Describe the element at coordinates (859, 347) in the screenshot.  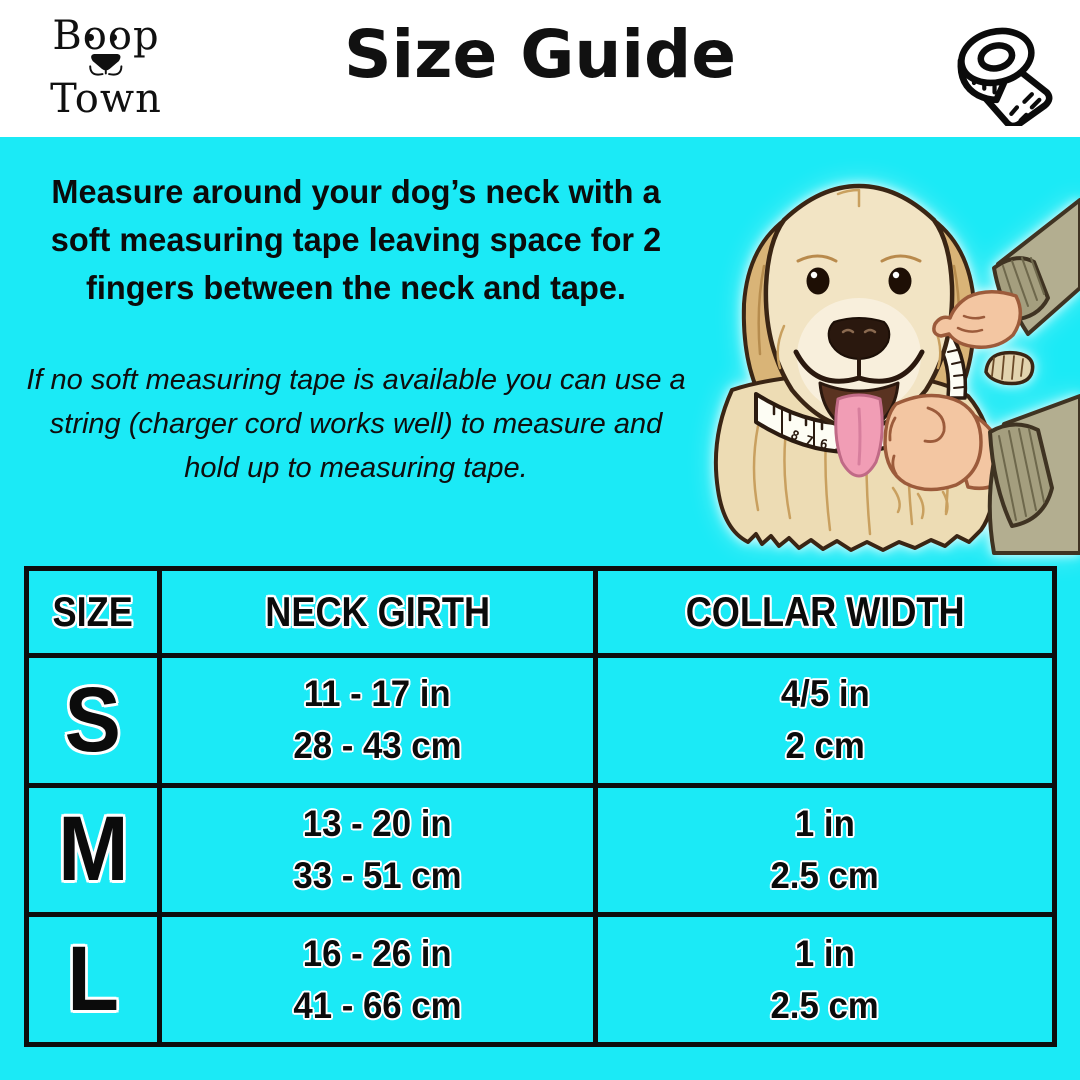
I see `dog-nose` at that location.